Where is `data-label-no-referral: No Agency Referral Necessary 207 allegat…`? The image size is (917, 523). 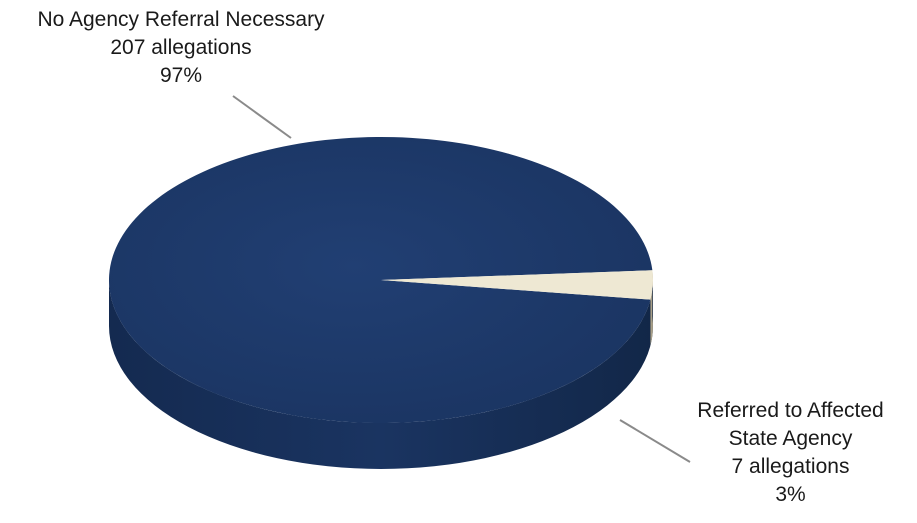
data-label-no-referral: No Agency Referral Necessary 207 allegat… is located at coordinates (181, 48).